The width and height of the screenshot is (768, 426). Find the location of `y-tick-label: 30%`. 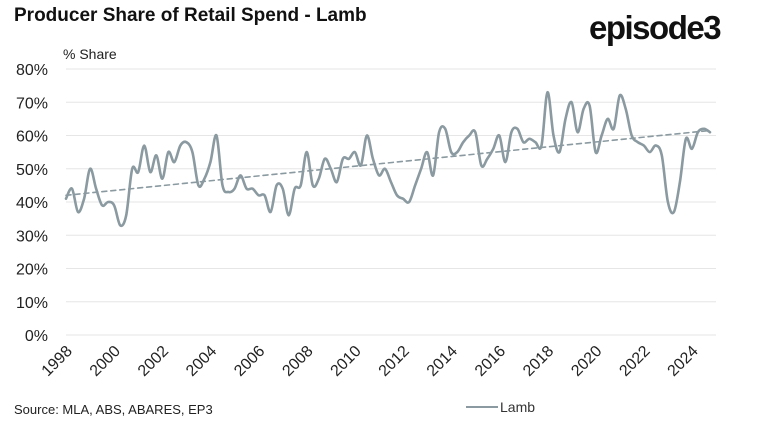

y-tick-label: 30% is located at coordinates (32, 236).